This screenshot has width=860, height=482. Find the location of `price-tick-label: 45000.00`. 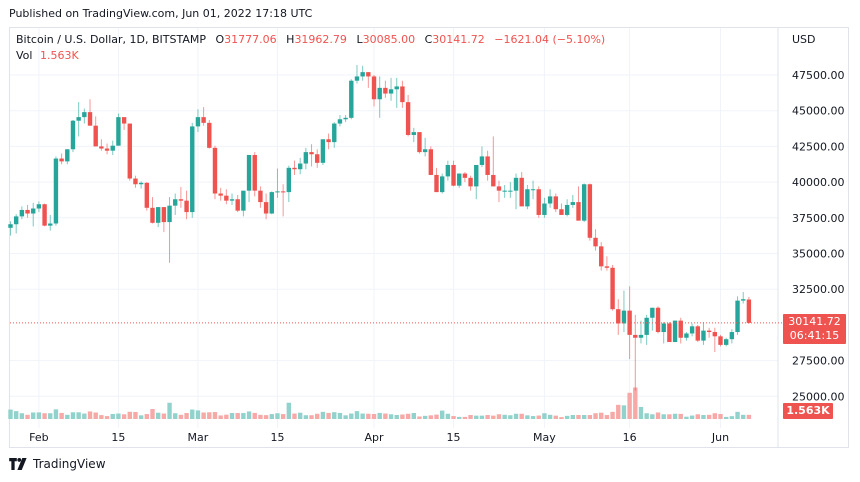

price-tick-label: 45000.00 is located at coordinates (818, 111).